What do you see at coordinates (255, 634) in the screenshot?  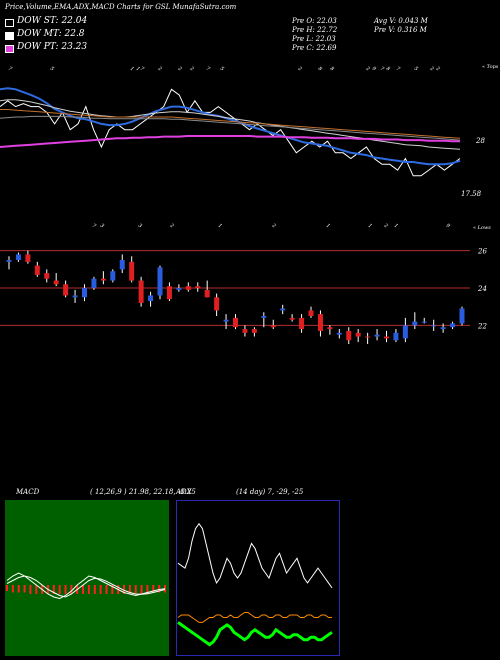 I see `adx-series-adx` at bounding box center [255, 634].